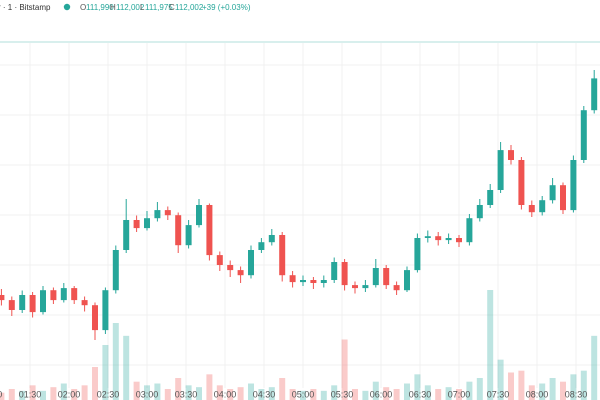  I want to click on x-tick-label: 08:30, so click(576, 394).